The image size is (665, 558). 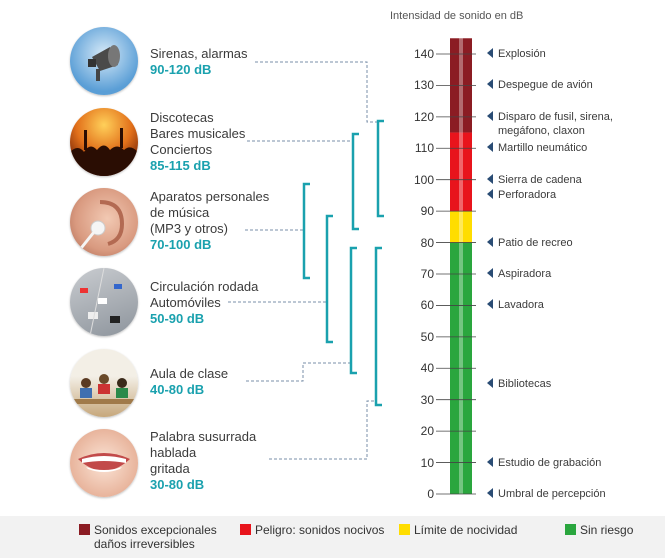 I want to click on source-line: Automóviles, so click(x=185, y=302).